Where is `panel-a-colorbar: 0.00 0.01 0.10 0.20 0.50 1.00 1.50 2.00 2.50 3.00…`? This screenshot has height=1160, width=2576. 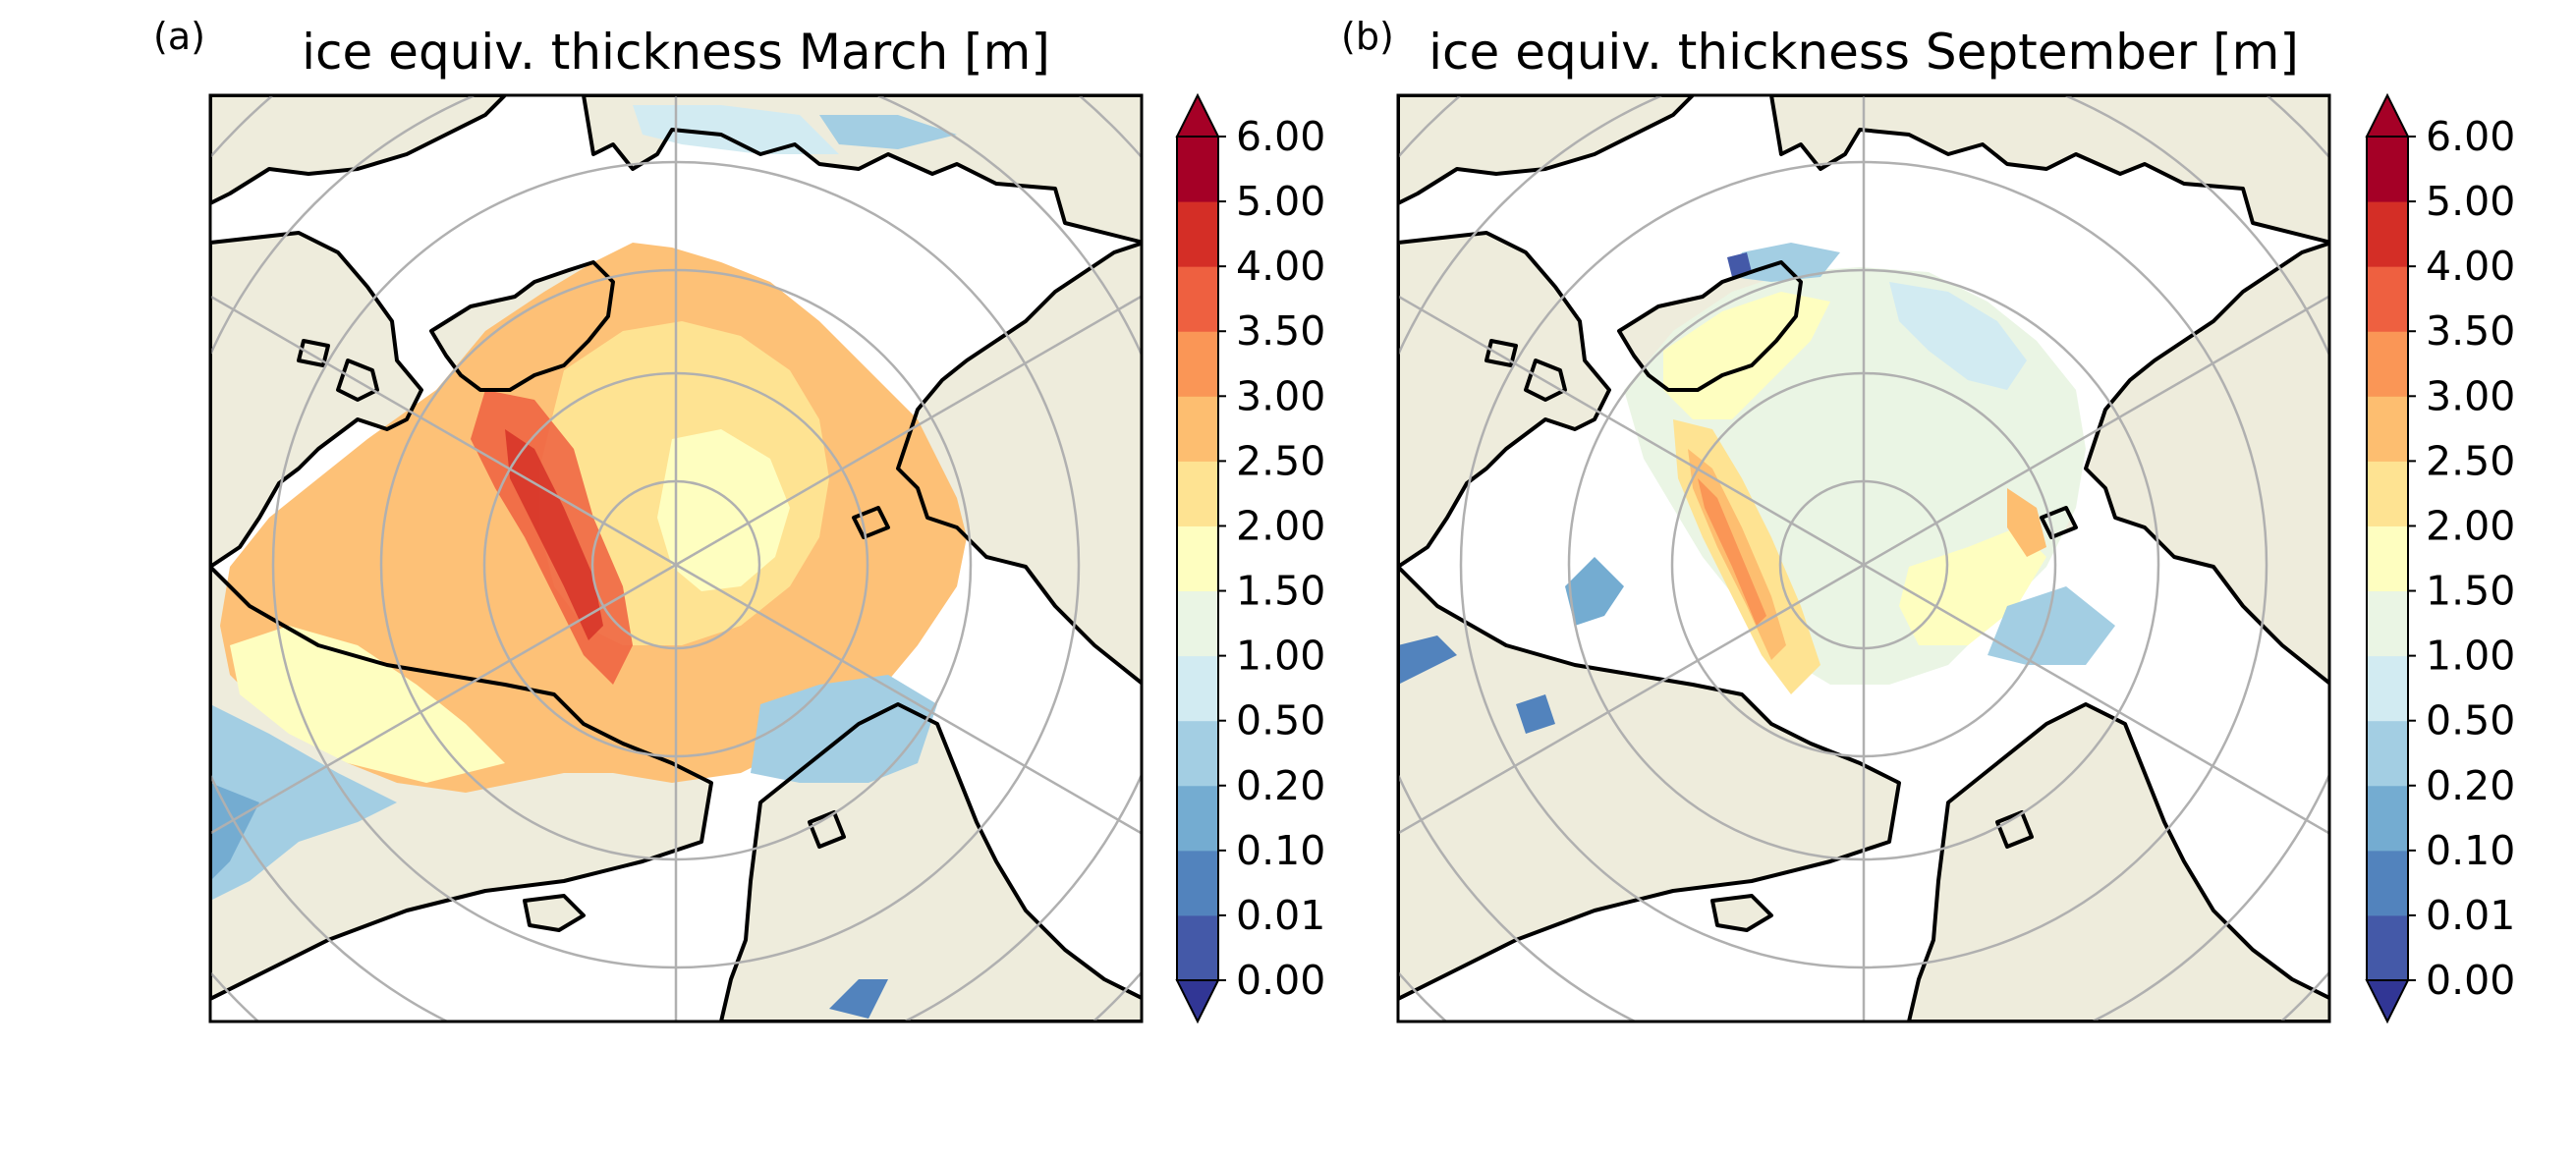
panel-a-colorbar: 0.00 0.01 0.10 0.20 0.50 1.00 1.50 2.00 2.50 3.00… is located at coordinates (1250, 558).